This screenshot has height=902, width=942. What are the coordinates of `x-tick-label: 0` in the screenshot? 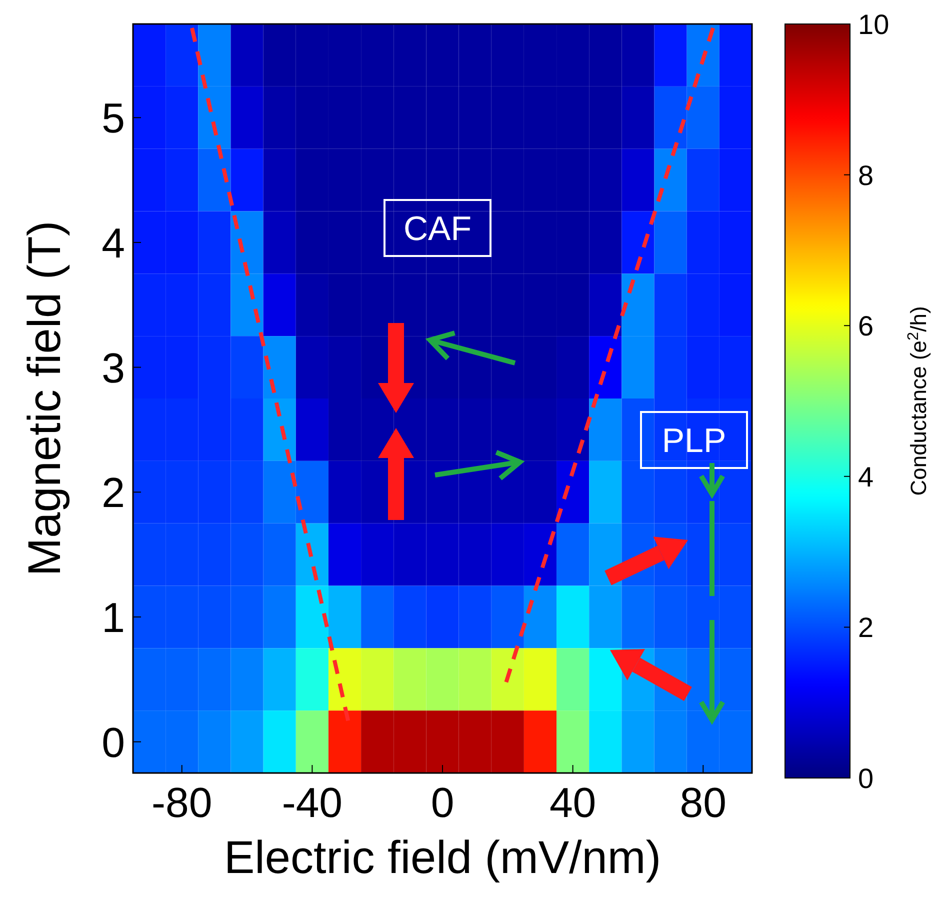 It's located at (442, 802).